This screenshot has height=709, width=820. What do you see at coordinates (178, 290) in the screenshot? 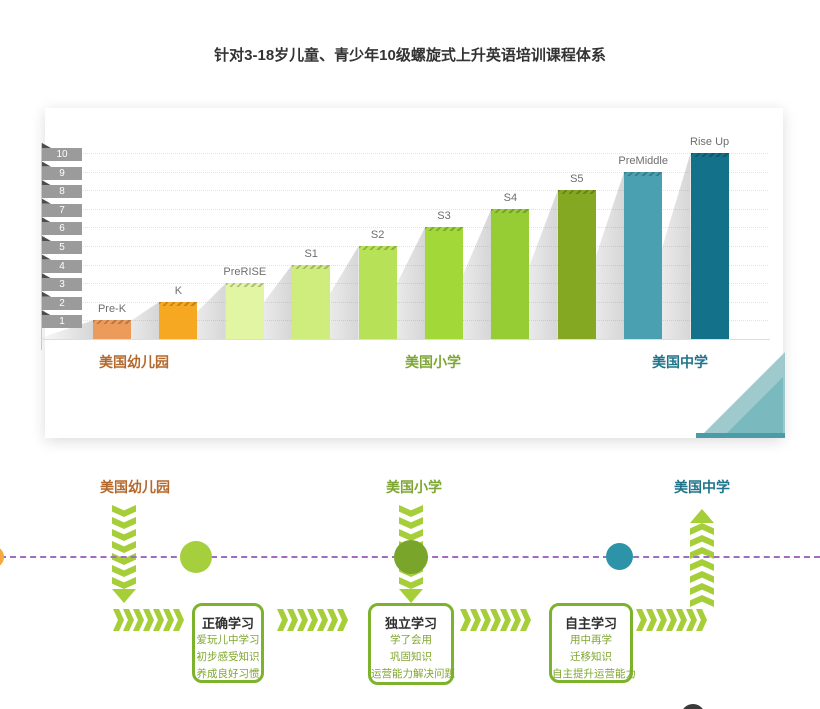
I see `bar-label-K: K` at bounding box center [178, 290].